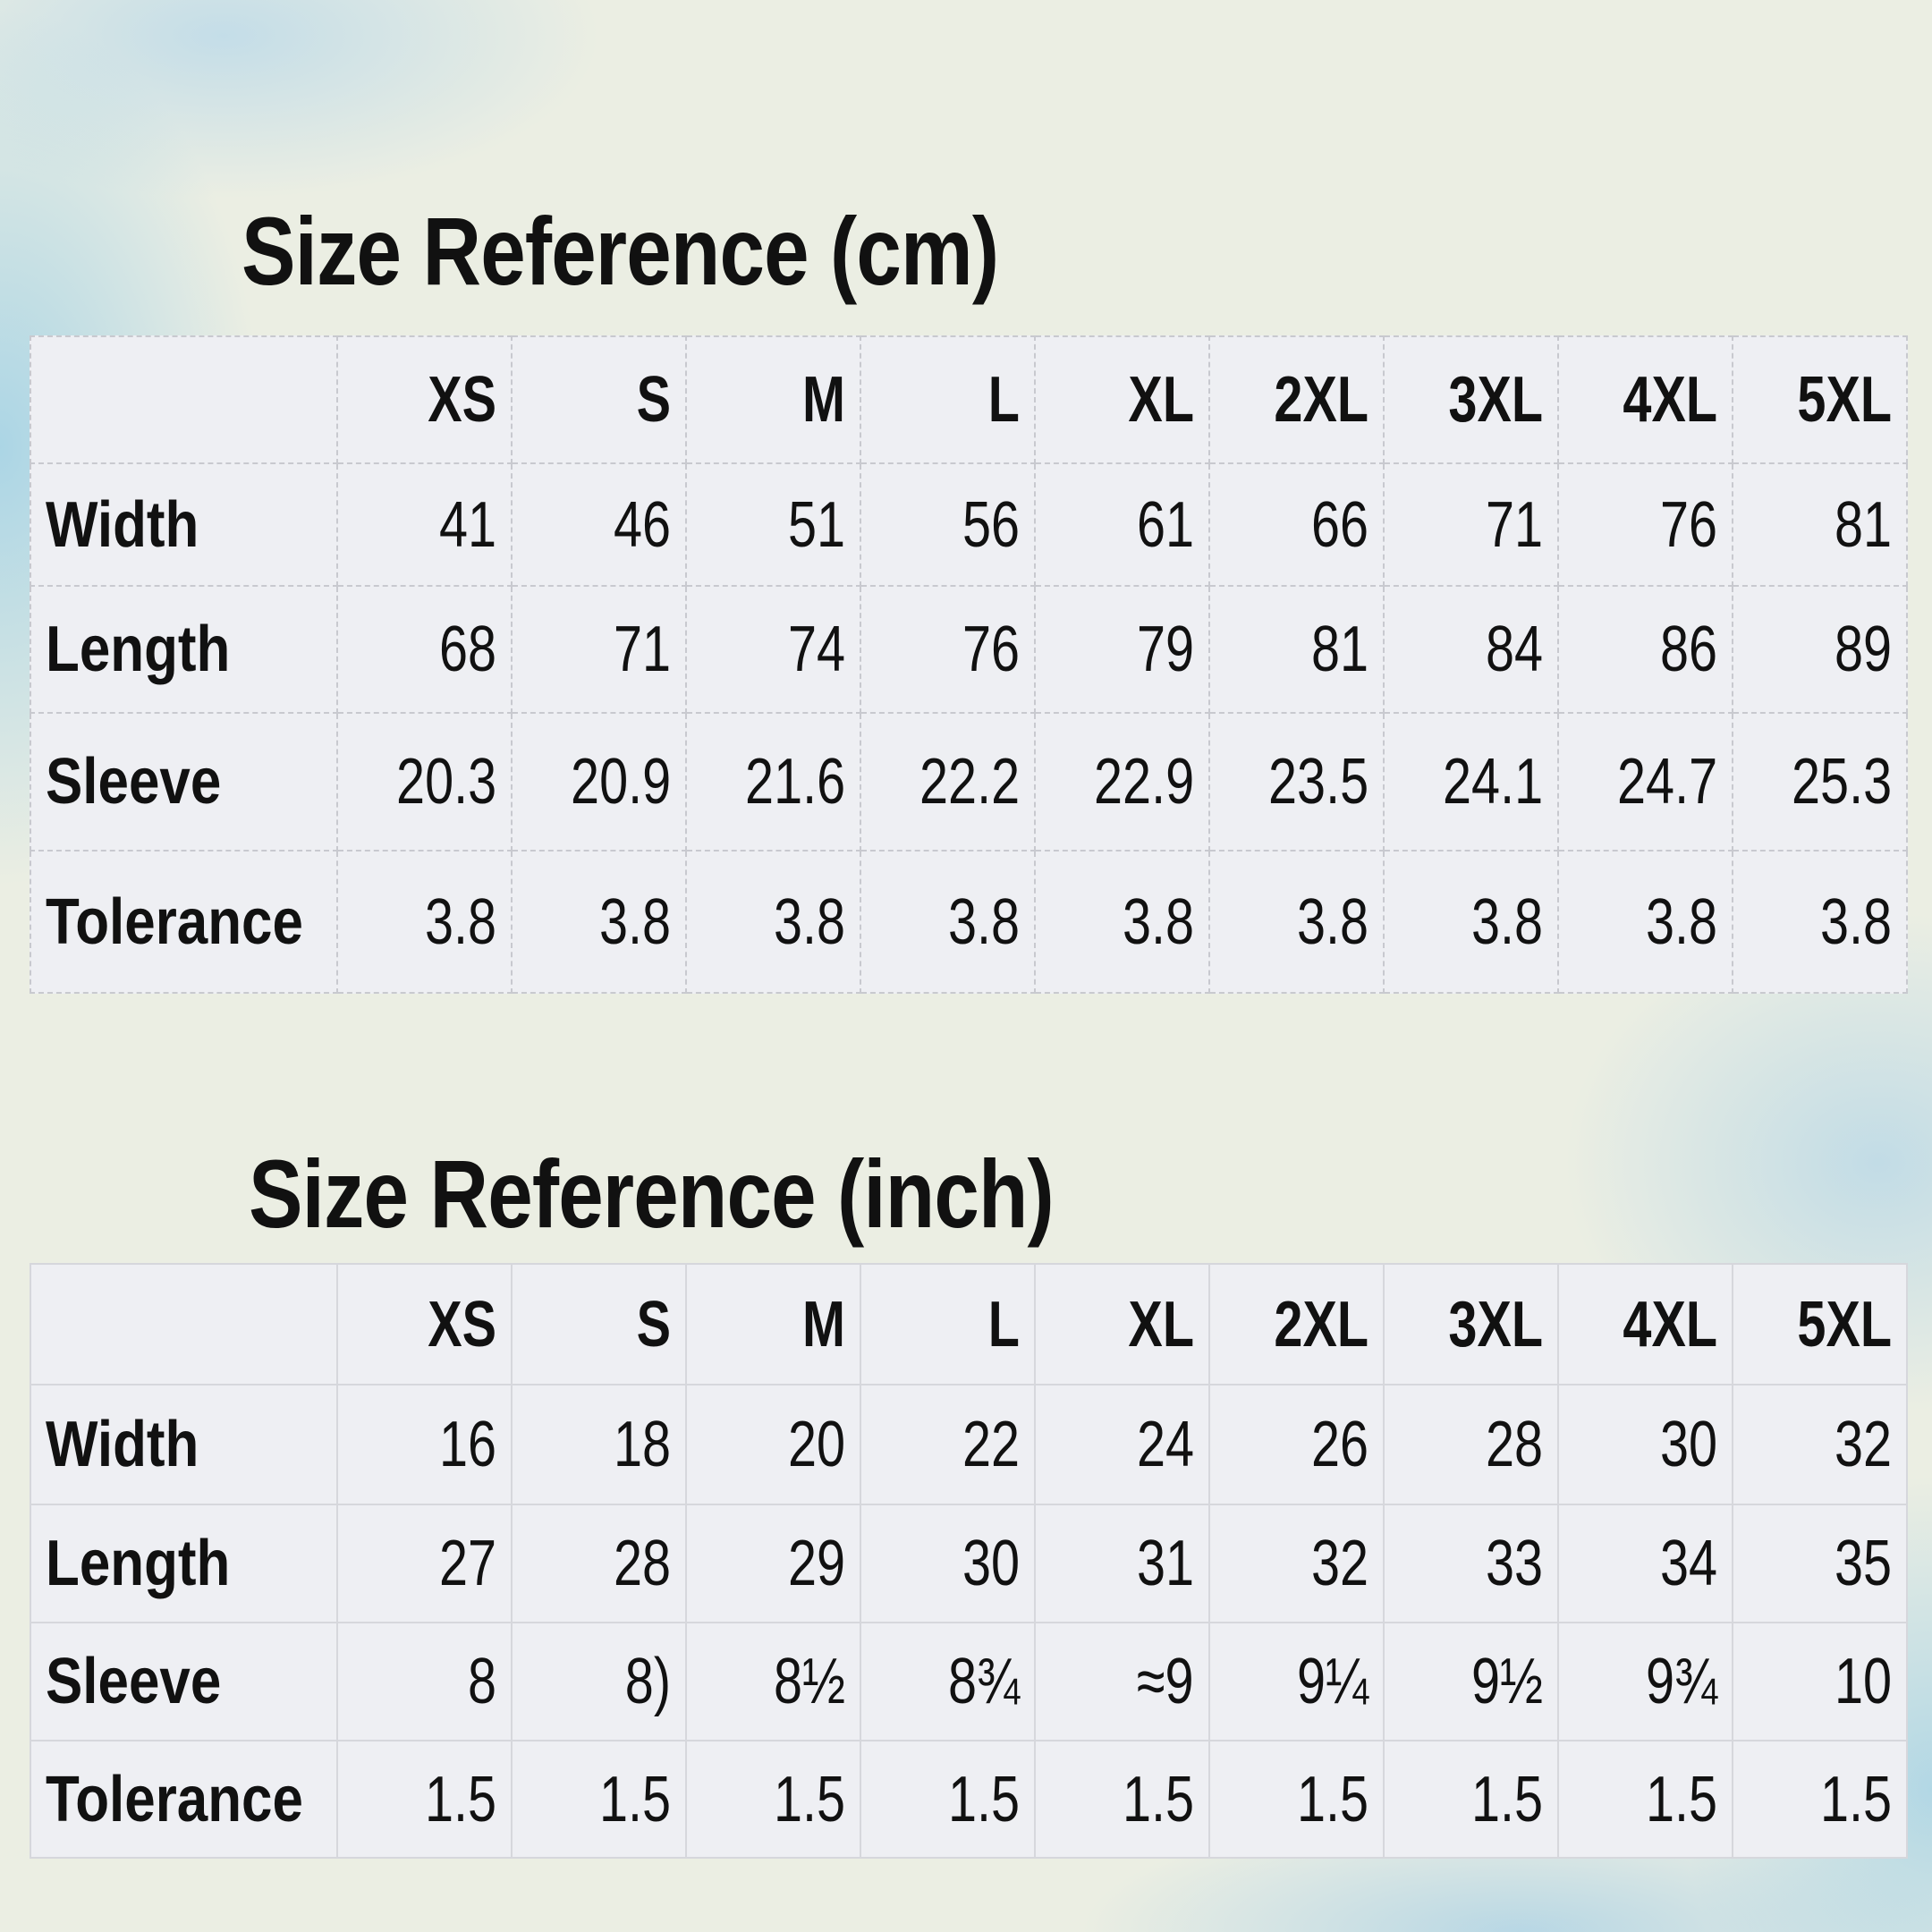 The image size is (1932, 1932). I want to click on value-cell: 79, so click(1122, 649).